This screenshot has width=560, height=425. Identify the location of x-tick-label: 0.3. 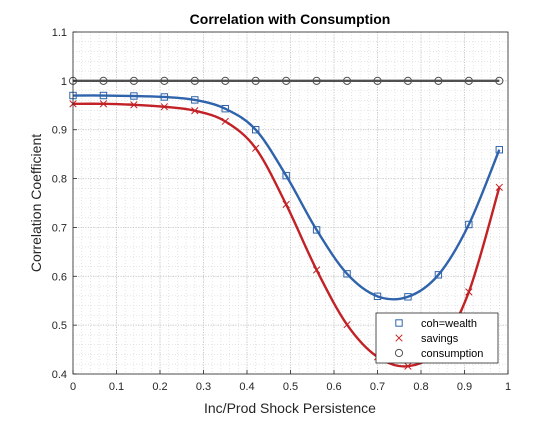
(203, 387).